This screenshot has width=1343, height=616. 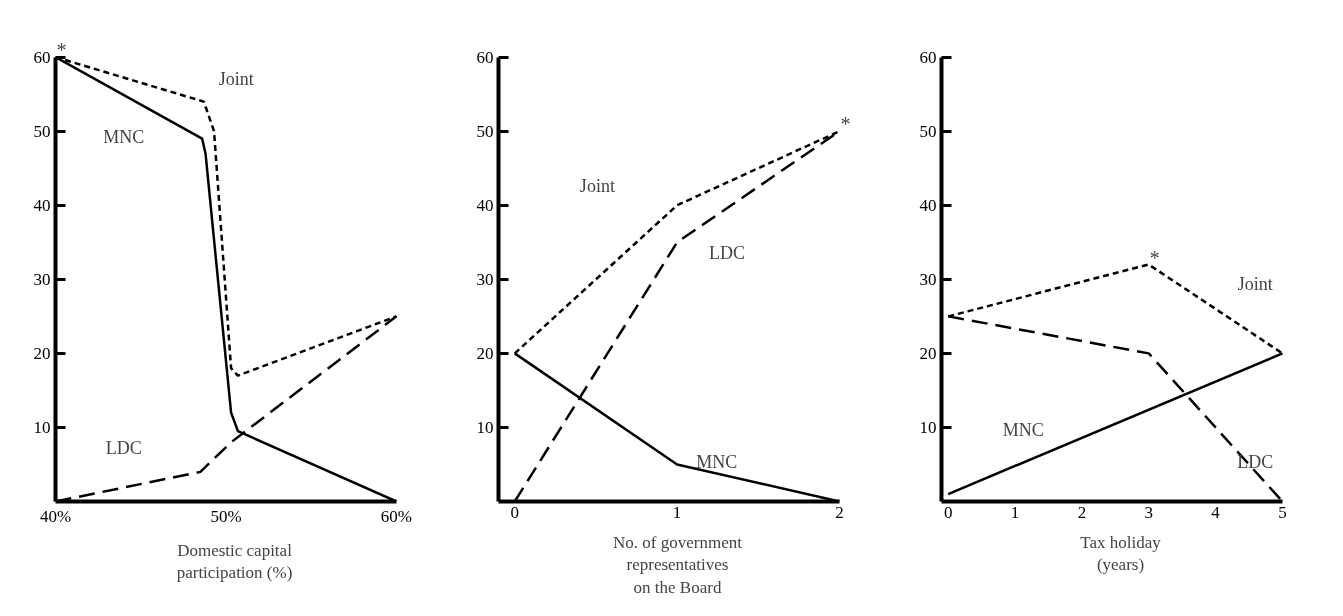 I want to click on x-tick-label: 4, so click(x=1216, y=512).